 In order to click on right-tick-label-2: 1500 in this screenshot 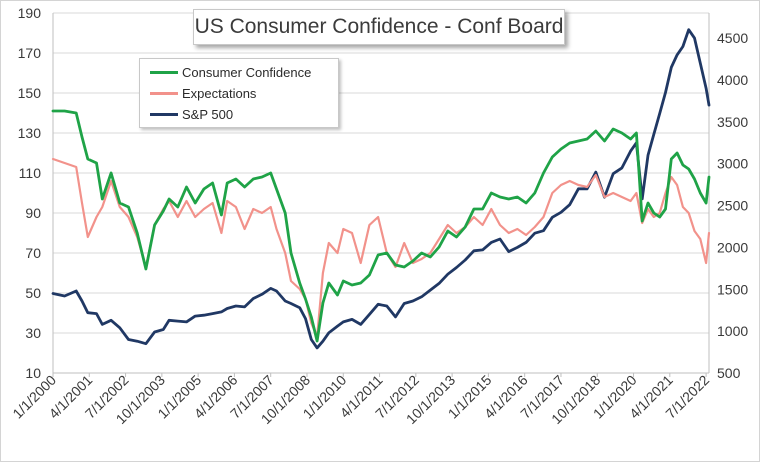, I will do `click(732, 289)`.